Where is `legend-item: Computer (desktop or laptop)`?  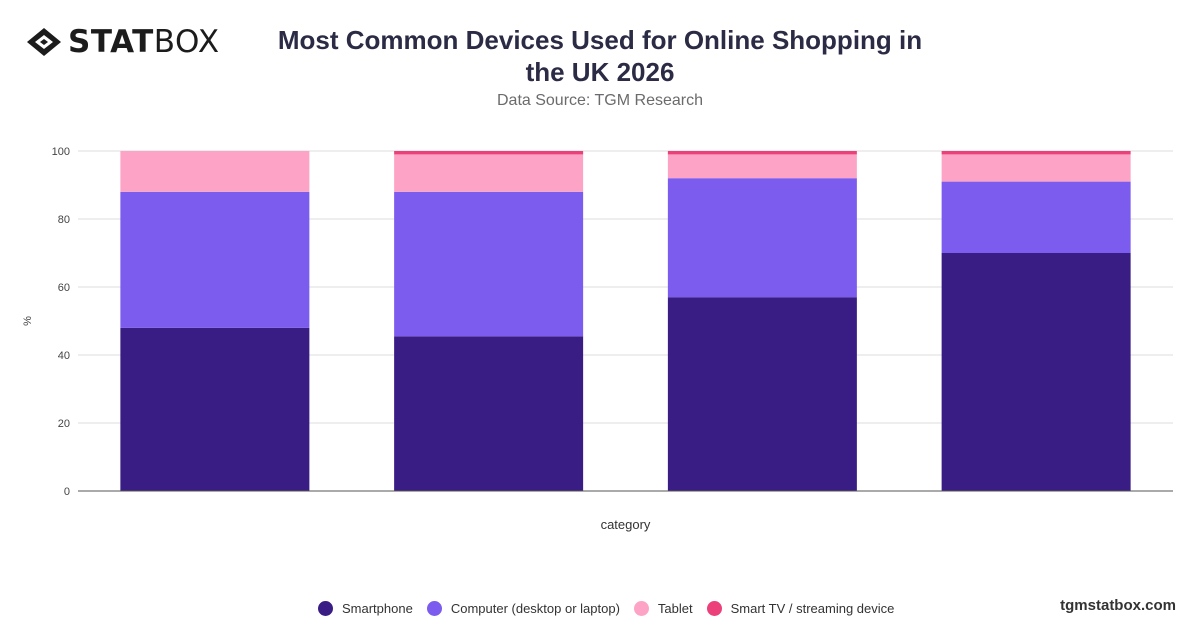
legend-item: Computer (desktop or laptop) is located at coordinates (523, 608).